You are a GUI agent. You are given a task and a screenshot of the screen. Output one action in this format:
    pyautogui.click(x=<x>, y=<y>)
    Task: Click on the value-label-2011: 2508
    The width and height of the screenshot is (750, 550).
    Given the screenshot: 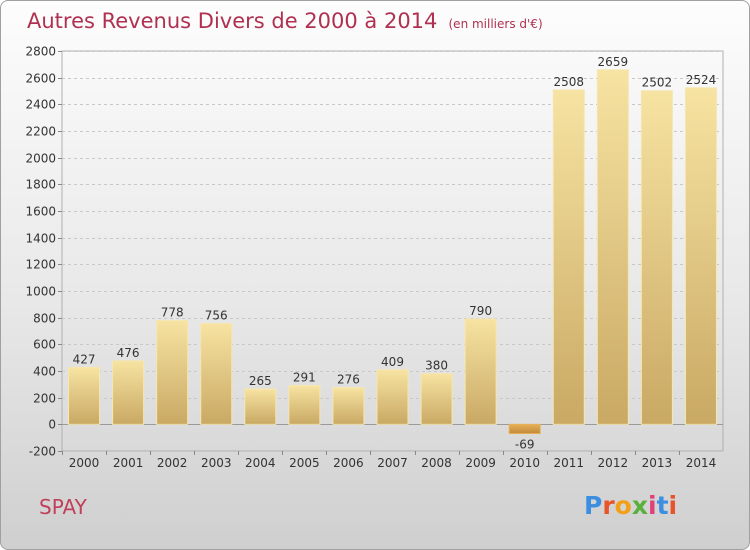 What is the action you would take?
    pyautogui.click(x=568, y=82)
    